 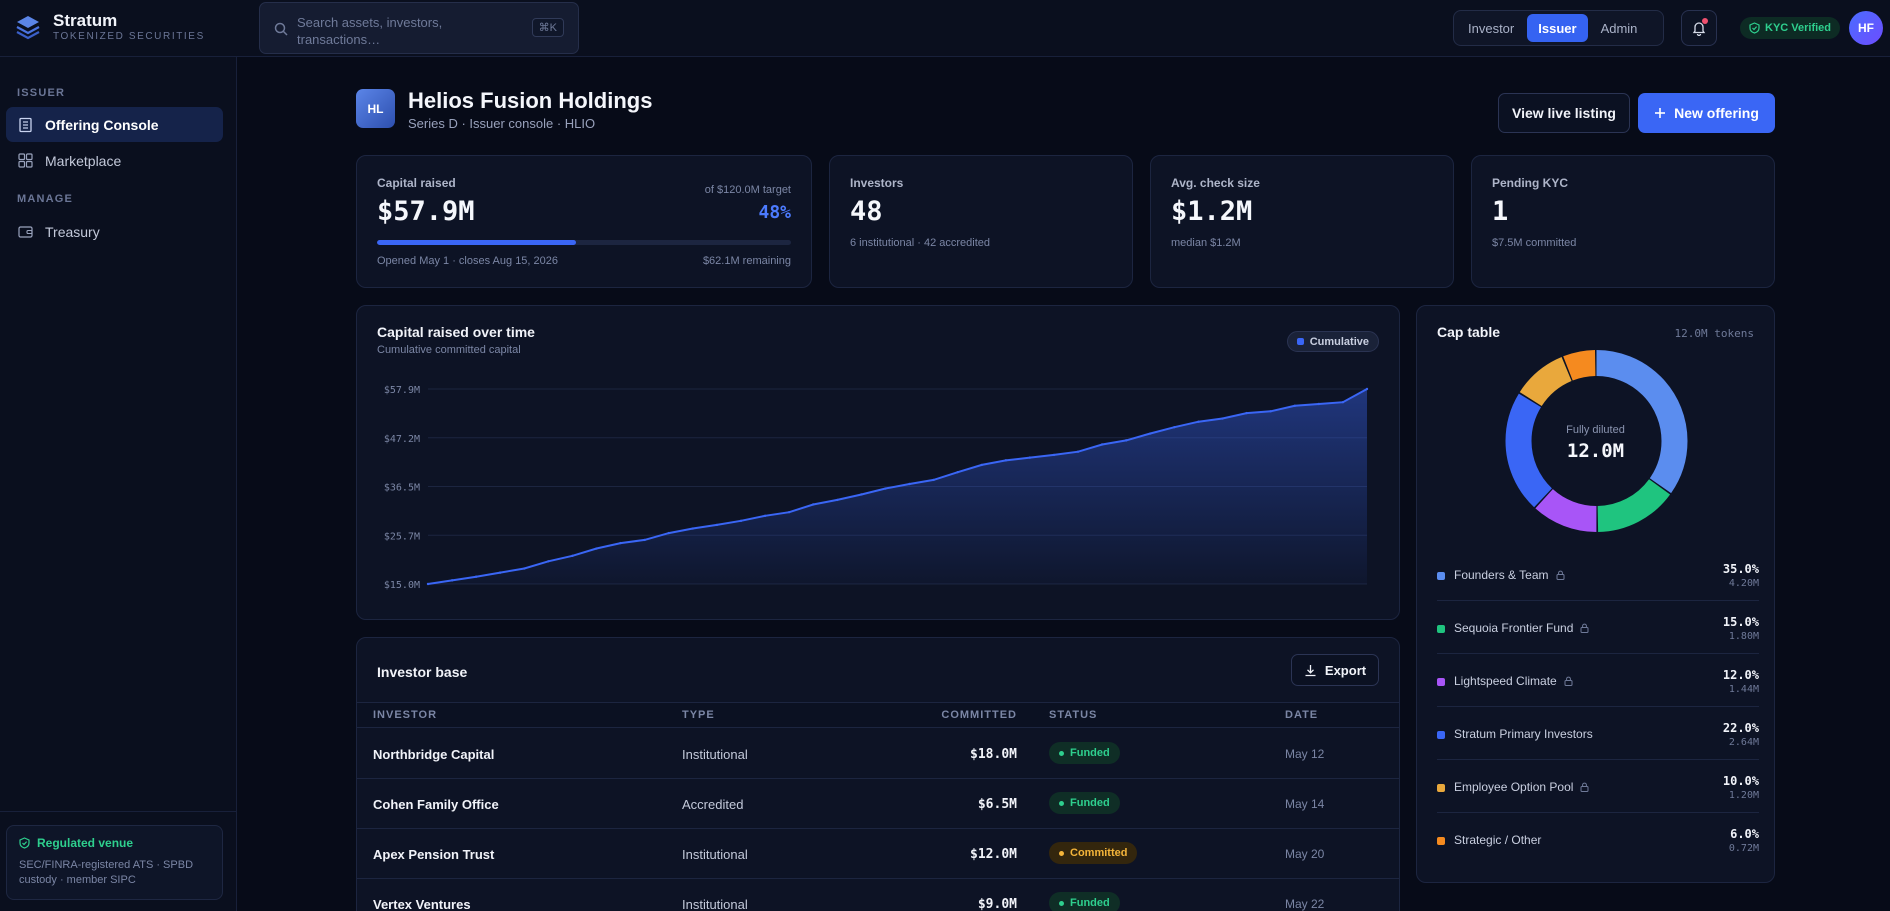 What do you see at coordinates (114, 231) in the screenshot?
I see `sidebar-item-treasury: Treasury` at bounding box center [114, 231].